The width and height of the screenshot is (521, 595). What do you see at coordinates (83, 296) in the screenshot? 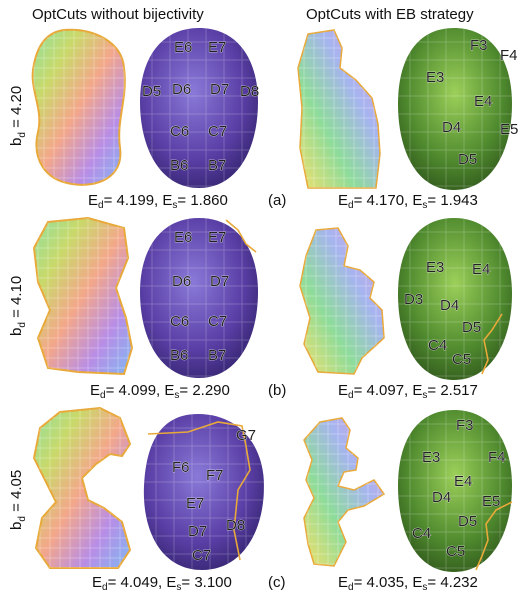
I see `uv-map-left-b` at bounding box center [83, 296].